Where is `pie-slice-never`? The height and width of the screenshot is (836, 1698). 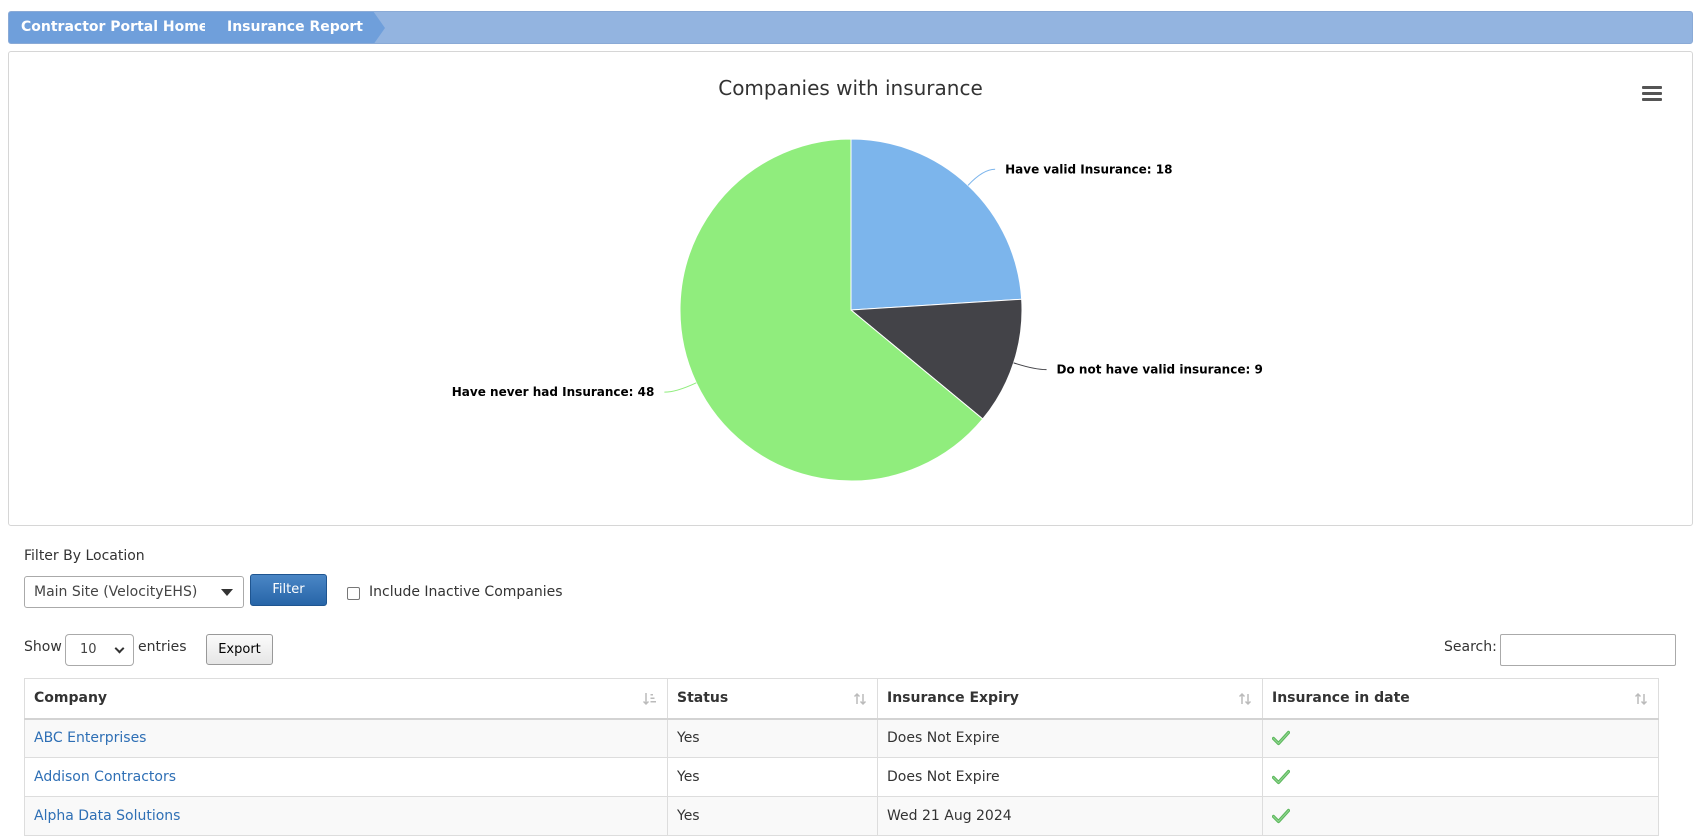 pie-slice-never is located at coordinates (831, 310).